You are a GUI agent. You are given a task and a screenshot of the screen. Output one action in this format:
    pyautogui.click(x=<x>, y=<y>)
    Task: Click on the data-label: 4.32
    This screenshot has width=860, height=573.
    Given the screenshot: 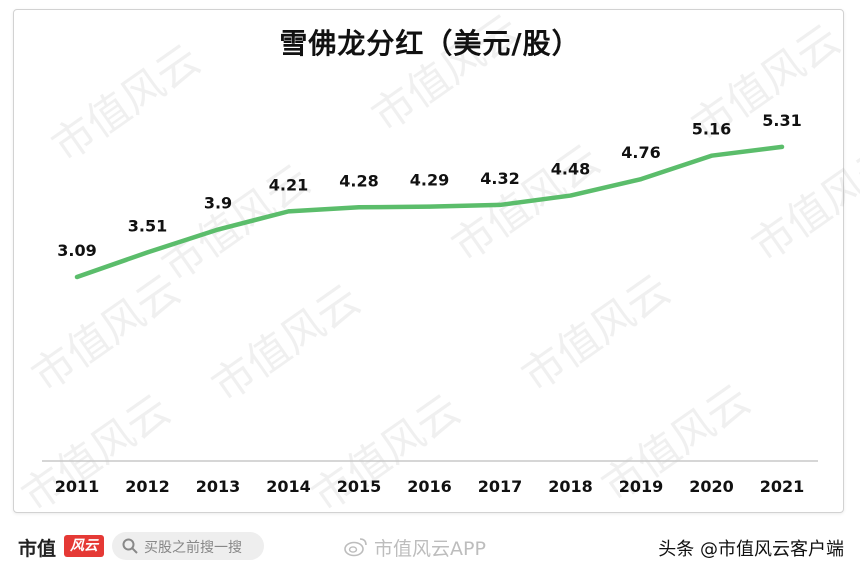 What is the action you would take?
    pyautogui.click(x=499, y=178)
    